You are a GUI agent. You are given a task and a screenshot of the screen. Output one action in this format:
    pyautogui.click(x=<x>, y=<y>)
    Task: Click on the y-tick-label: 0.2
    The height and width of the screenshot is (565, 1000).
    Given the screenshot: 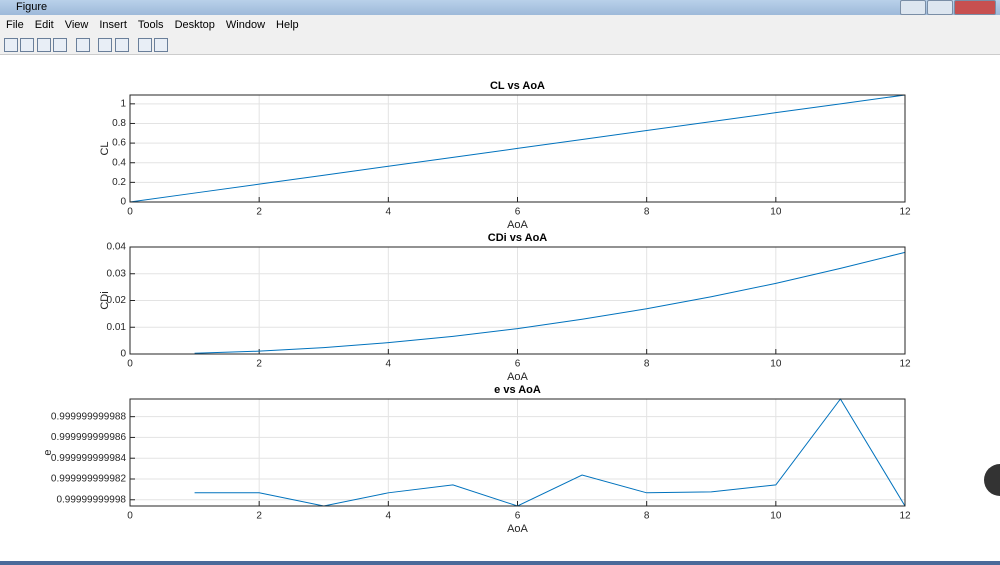 What is the action you would take?
    pyautogui.click(x=119, y=182)
    